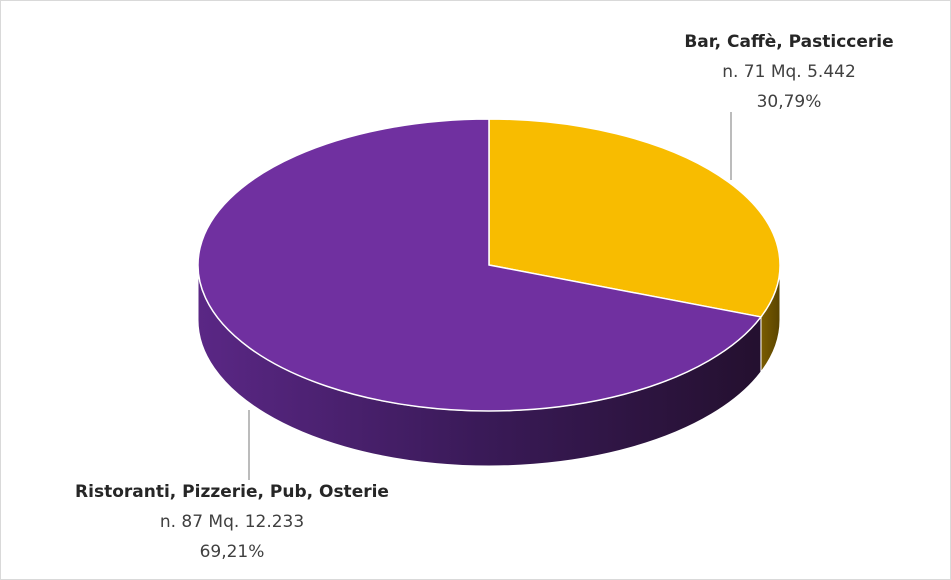  I want to click on slice-label: Bar, Caffè, Pasticcerie, so click(788, 42).